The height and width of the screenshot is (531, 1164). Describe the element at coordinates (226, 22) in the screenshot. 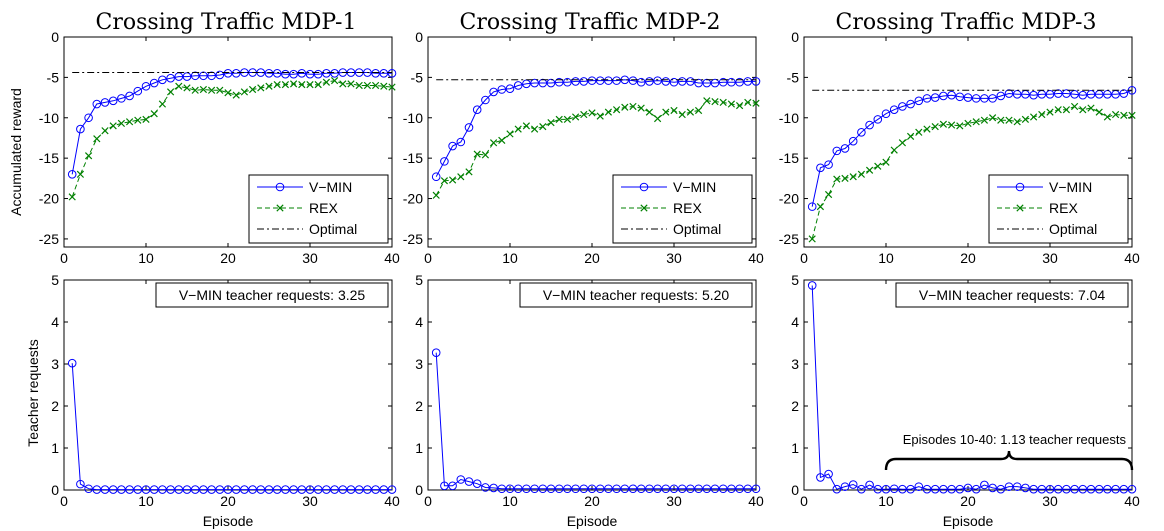

I see `plot-title: Crossing Traffic MDP-1` at that location.